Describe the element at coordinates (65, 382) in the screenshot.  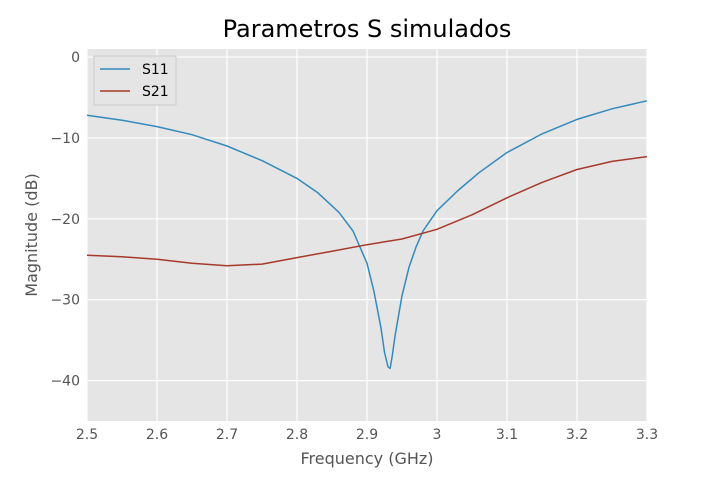
I see `y-tick-label: −40` at that location.